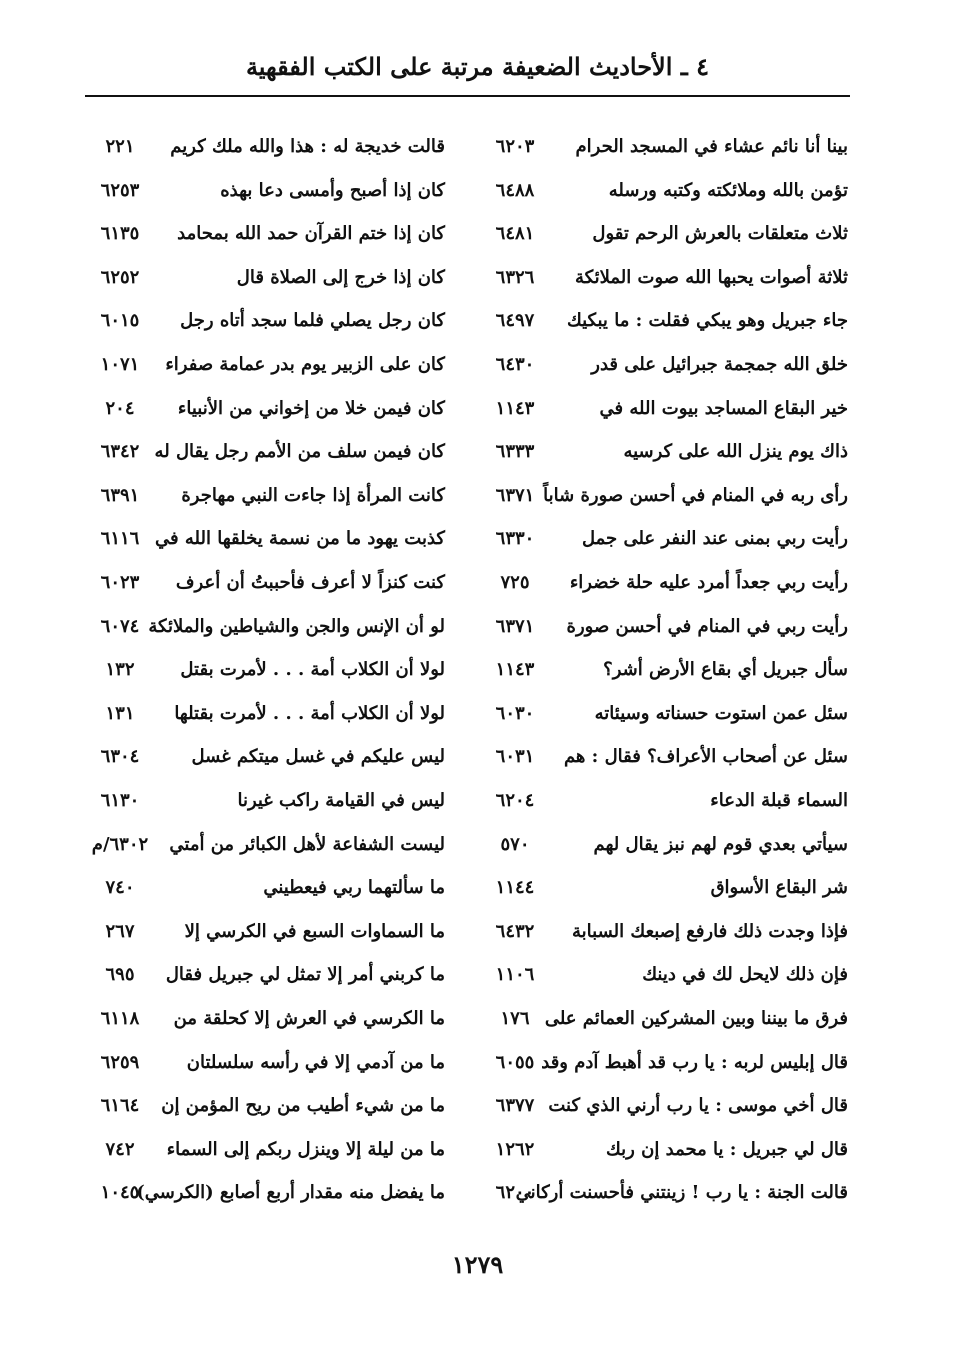 Image resolution: width=955 pixels, height=1360 pixels. What do you see at coordinates (721, 713) in the screenshot?
I see `entry-text: سئل عمن استوت حسناته وسيئاته` at bounding box center [721, 713].